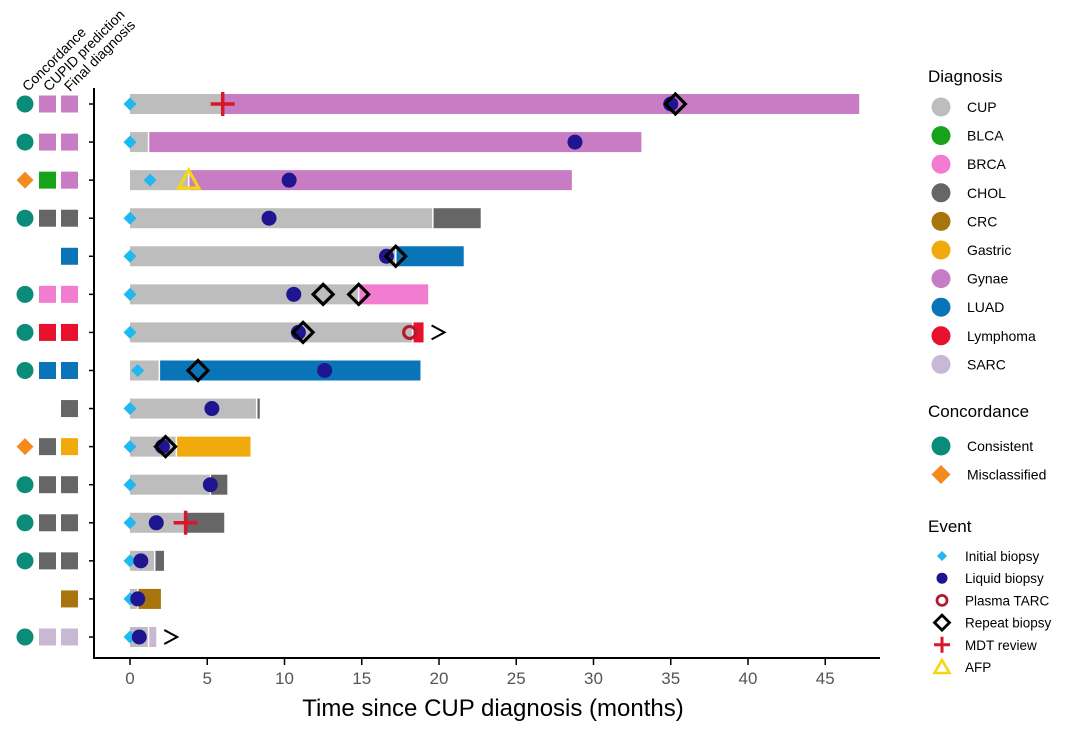  Describe the element at coordinates (942, 644) in the screenshot. I see `legend-swatch-mdt-review` at that location.